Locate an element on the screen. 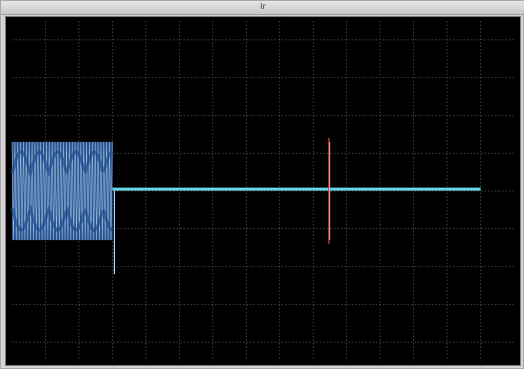  window-title: Ir is located at coordinates (263, 6).